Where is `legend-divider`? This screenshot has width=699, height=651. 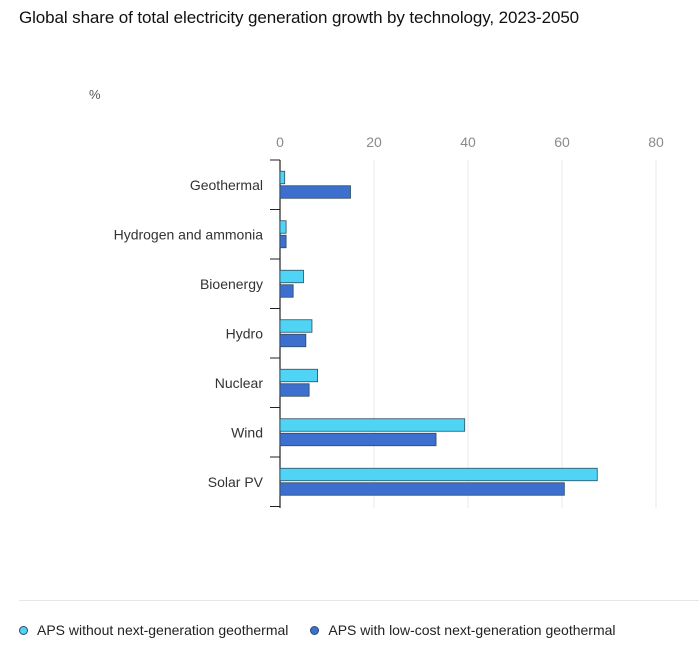
legend-divider is located at coordinates (359, 600).